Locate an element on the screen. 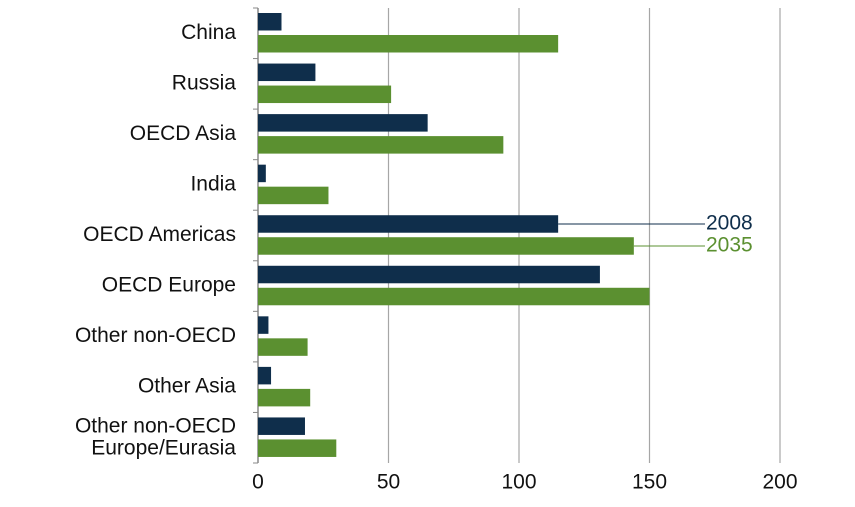 Image resolution: width=855 pixels, height=507 pixels. x-tick-label: 100 is located at coordinates (518, 482).